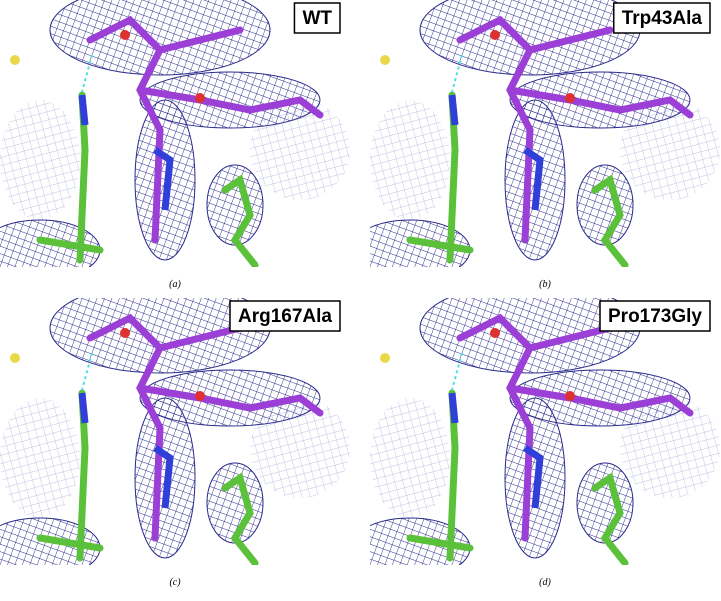 Image resolution: width=721 pixels, height=601 pixels. I want to click on panel-label: Arg167Ala, so click(285, 316).